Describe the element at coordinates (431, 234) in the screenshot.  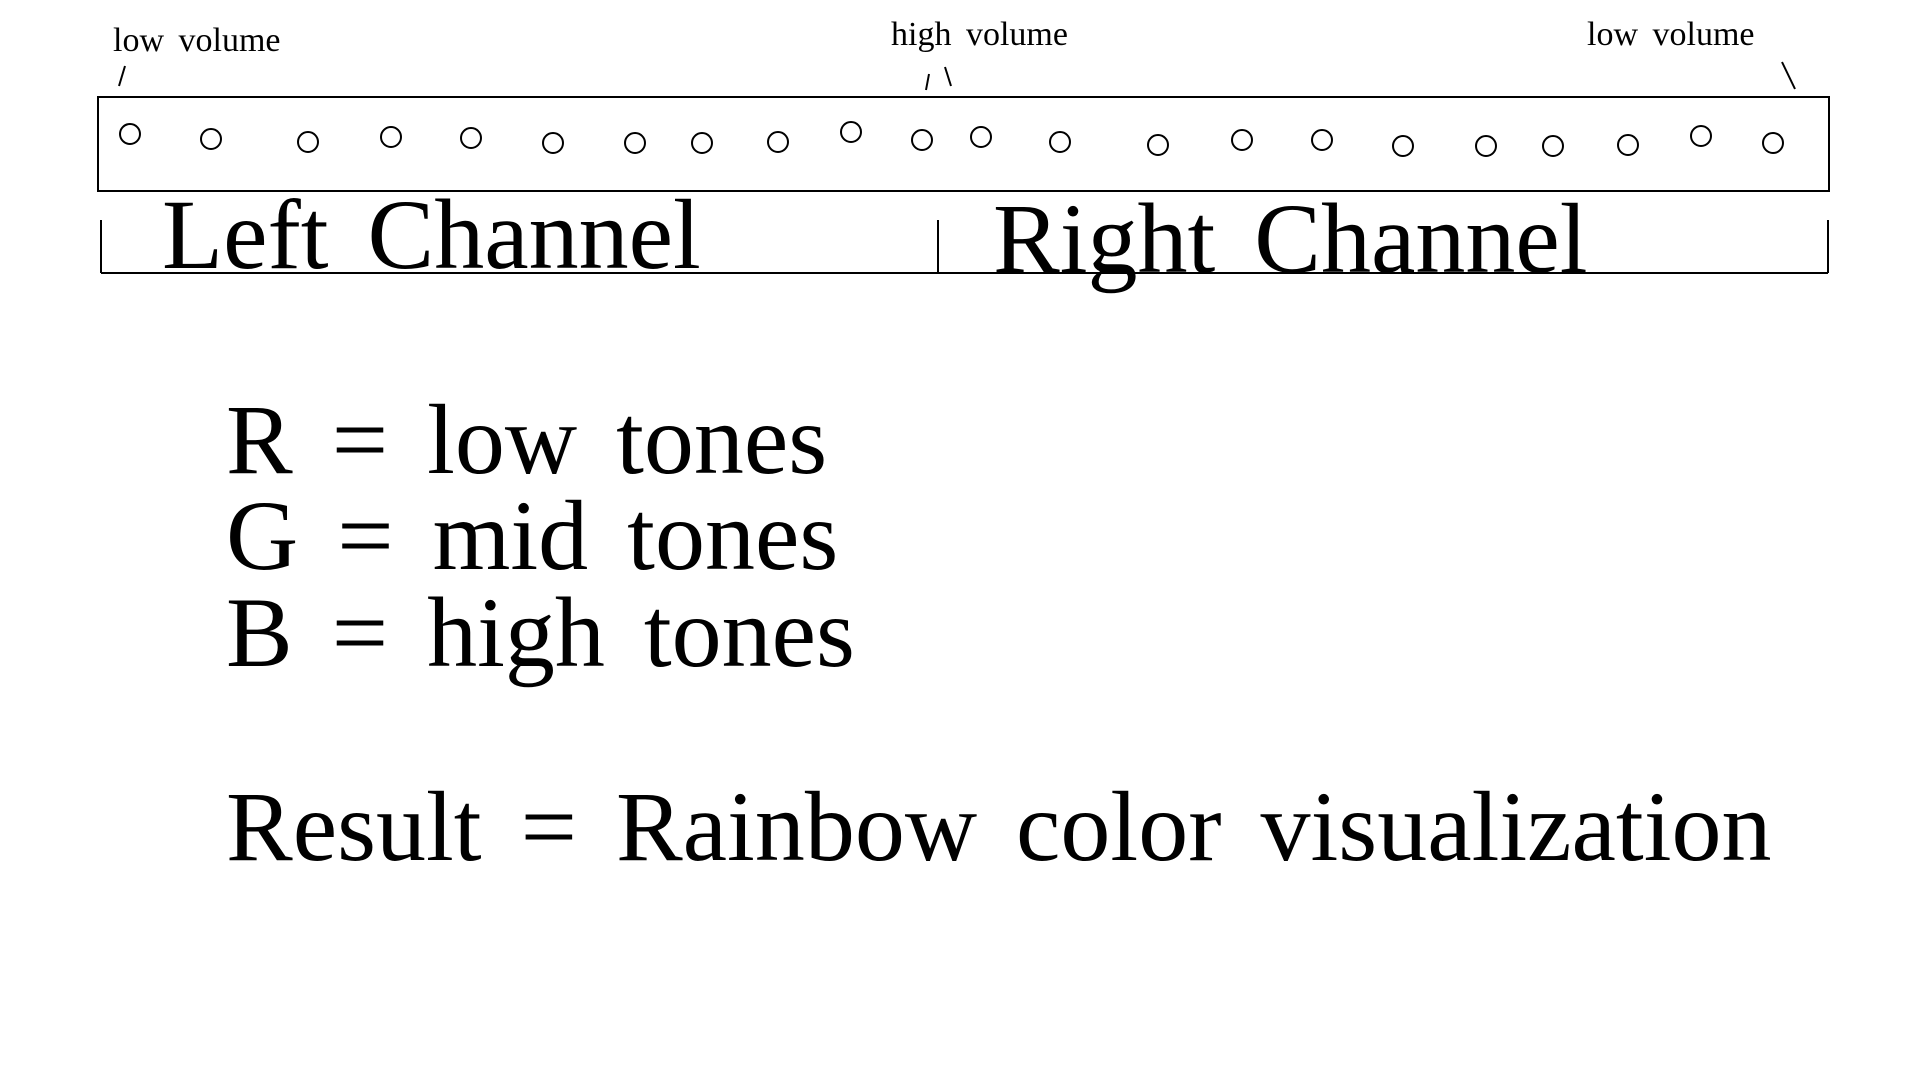
I see `channel-label: Left Channel` at that location.